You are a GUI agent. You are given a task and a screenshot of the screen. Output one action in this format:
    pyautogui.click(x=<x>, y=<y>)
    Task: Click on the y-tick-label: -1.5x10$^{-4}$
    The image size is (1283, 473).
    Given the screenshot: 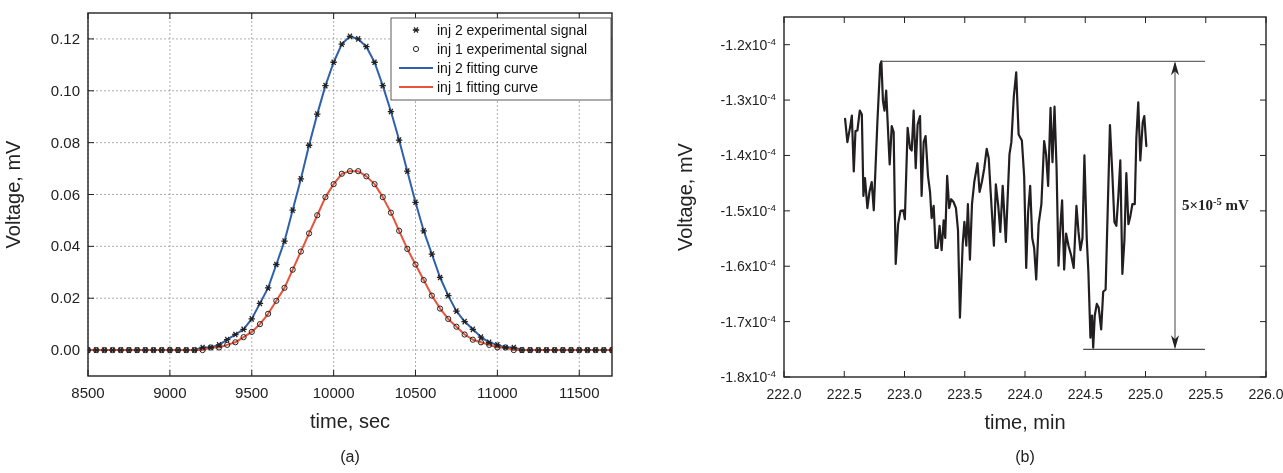 What is the action you would take?
    pyautogui.click(x=748, y=210)
    